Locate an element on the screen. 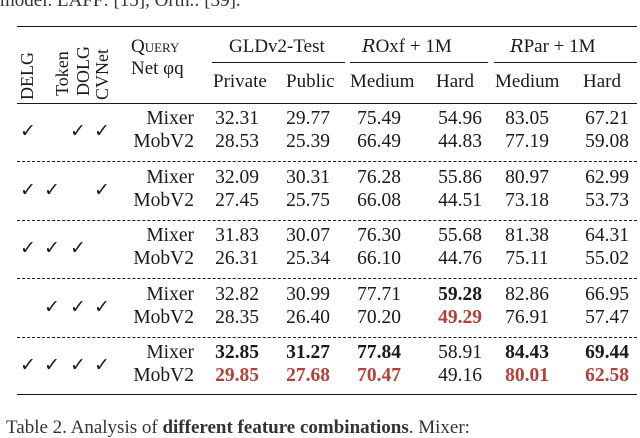 The image size is (640, 438). group-header-roxf: ROxf + 1M is located at coordinates (407, 46).